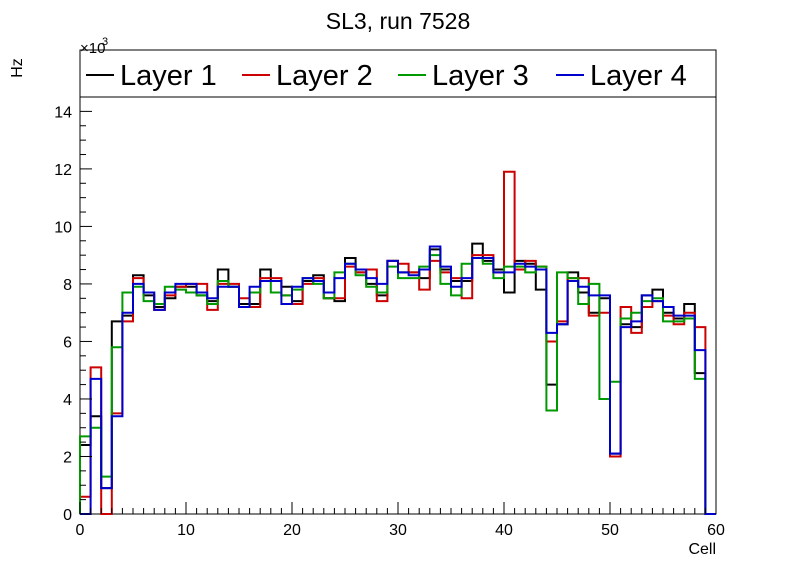 Image resolution: width=796 pixels, height=572 pixels. What do you see at coordinates (186, 530) in the screenshot?
I see `x-tick-label: 10` at bounding box center [186, 530].